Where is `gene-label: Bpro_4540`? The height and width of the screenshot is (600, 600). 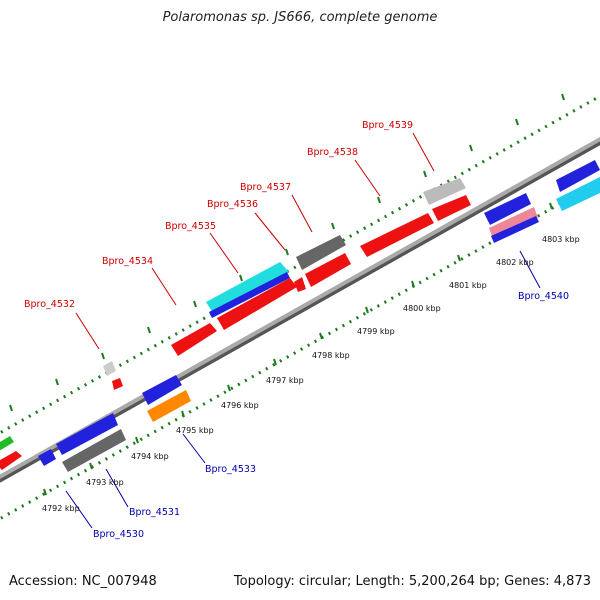 gene-label: Bpro_4540 is located at coordinates (543, 296).